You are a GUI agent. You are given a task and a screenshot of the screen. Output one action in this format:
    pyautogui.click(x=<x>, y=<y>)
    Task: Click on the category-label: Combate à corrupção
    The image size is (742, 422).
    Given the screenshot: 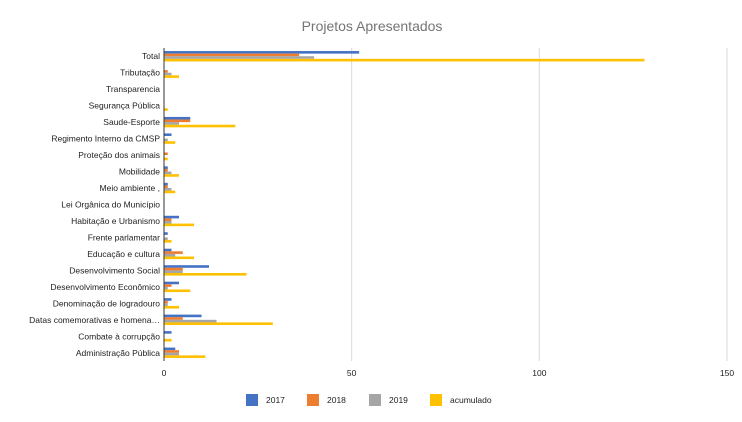 What is the action you would take?
    pyautogui.click(x=119, y=336)
    